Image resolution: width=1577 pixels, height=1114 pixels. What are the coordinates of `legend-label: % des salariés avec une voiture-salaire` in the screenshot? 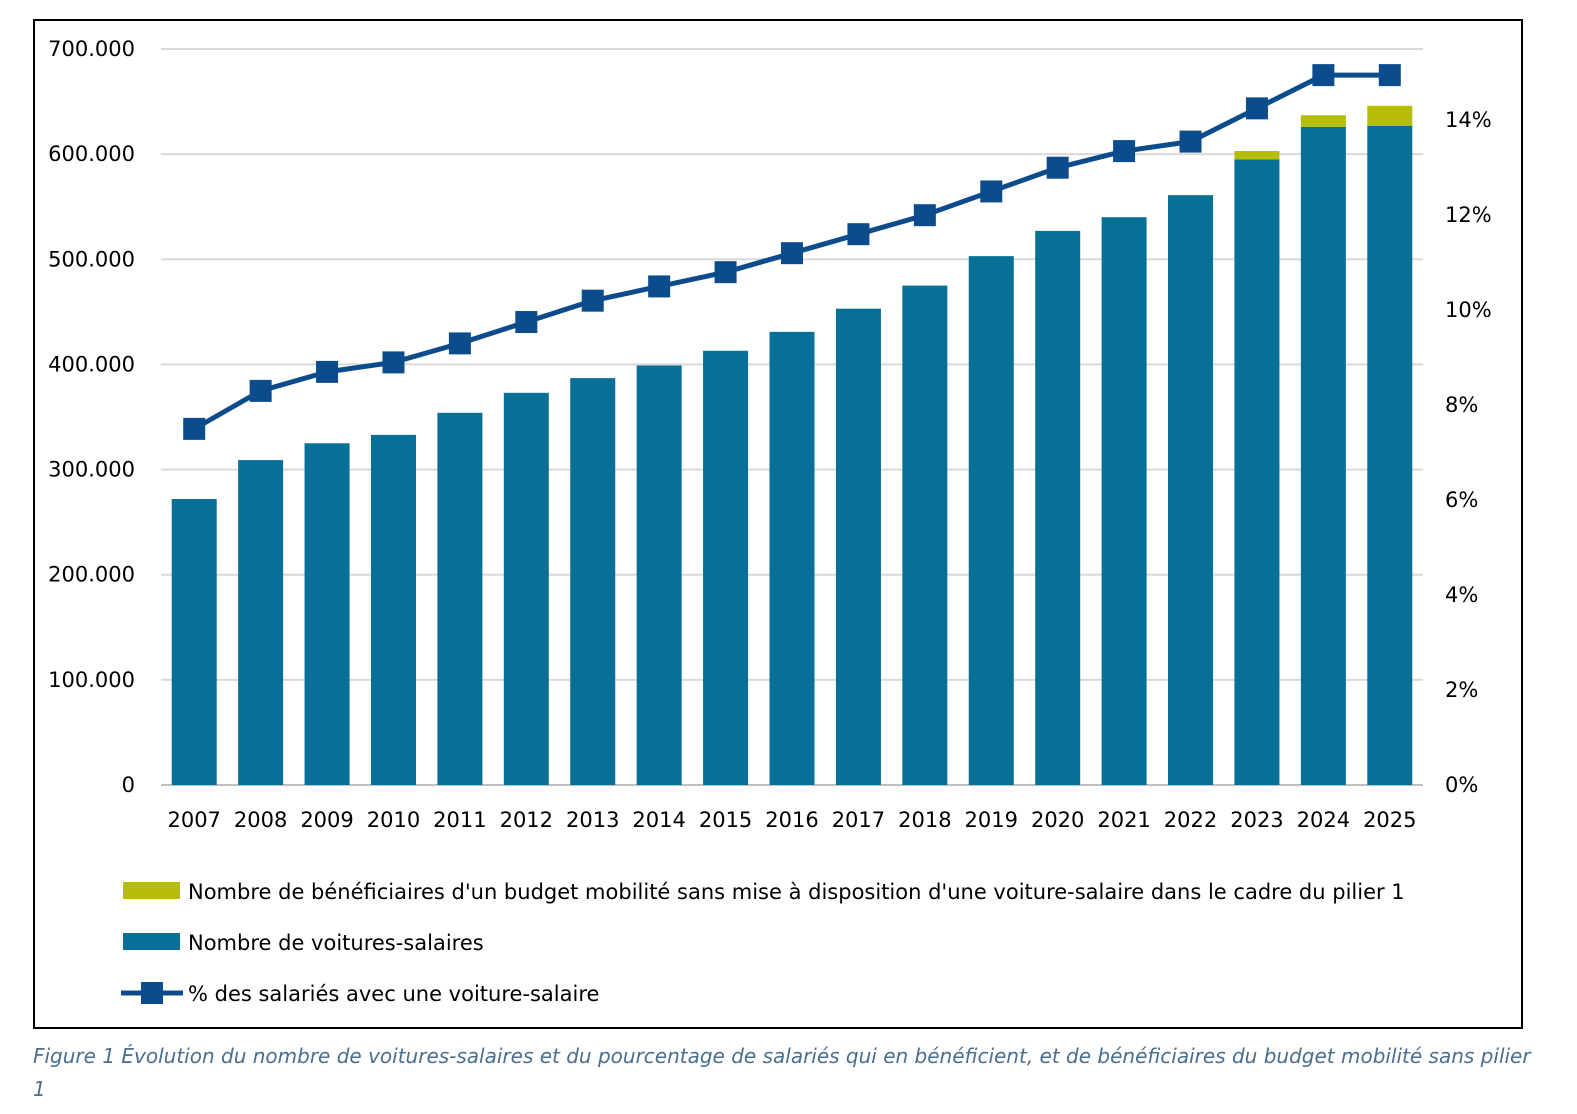 It's located at (393, 994).